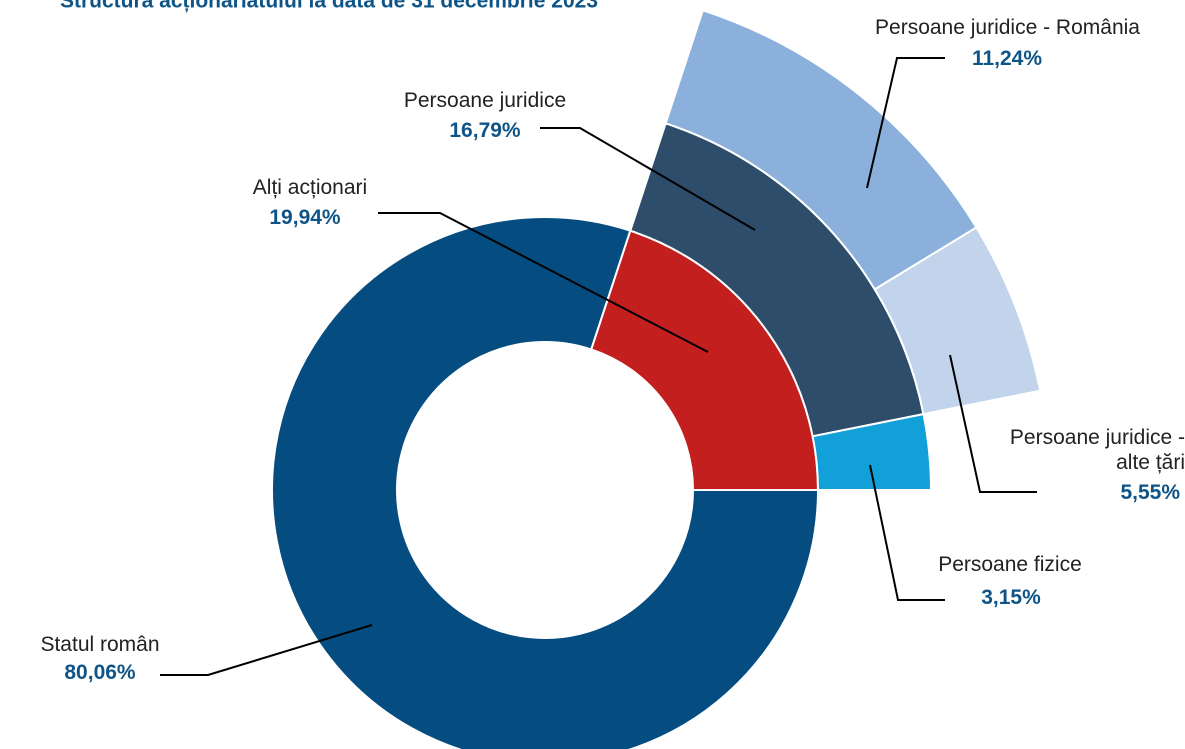 Image resolution: width=1185 pixels, height=749 pixels. What do you see at coordinates (1097, 450) in the screenshot?
I see `segment-label: Persoane juridice - alte țări` at bounding box center [1097, 450].